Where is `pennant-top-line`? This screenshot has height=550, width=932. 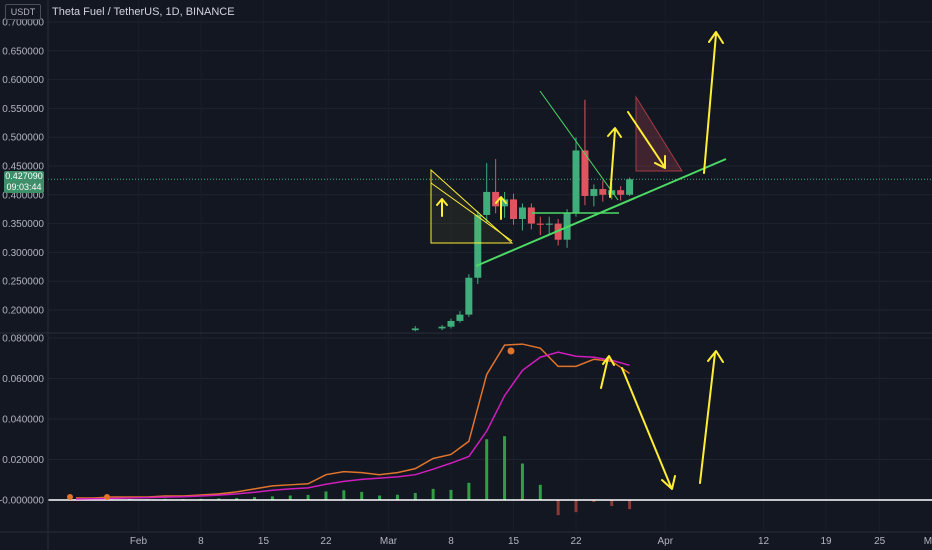
pennant-top-line is located at coordinates (471, 212).